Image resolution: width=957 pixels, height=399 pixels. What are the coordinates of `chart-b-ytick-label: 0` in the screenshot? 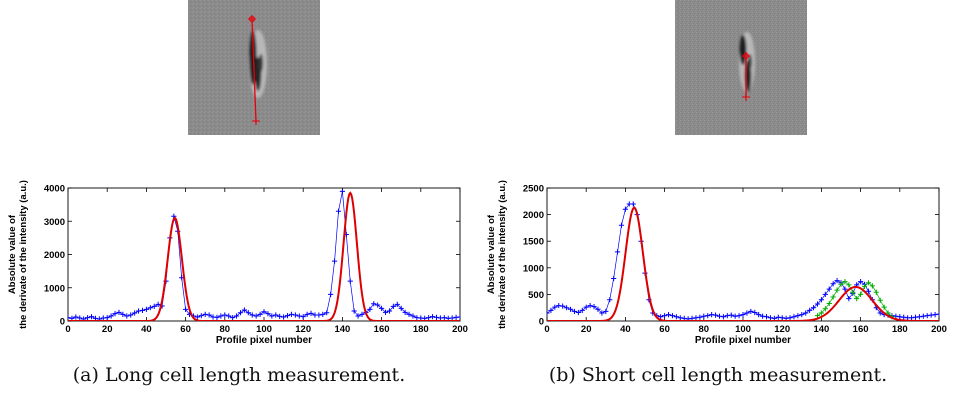 It's located at (541, 322).